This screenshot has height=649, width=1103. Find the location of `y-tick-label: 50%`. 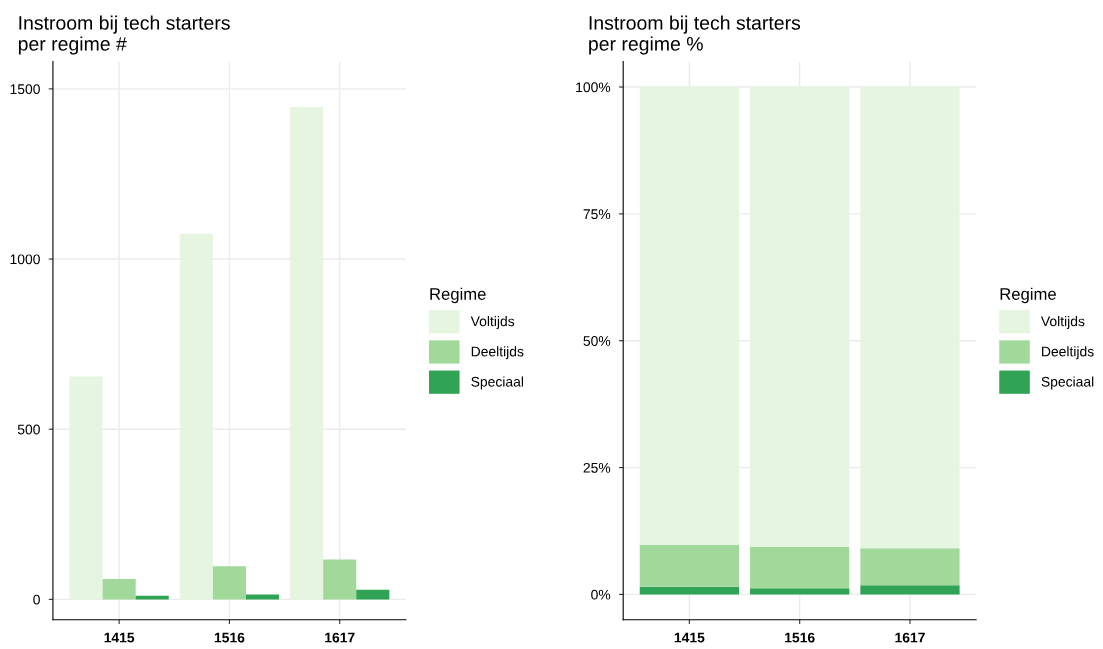

y-tick-label: 50% is located at coordinates (597, 341).